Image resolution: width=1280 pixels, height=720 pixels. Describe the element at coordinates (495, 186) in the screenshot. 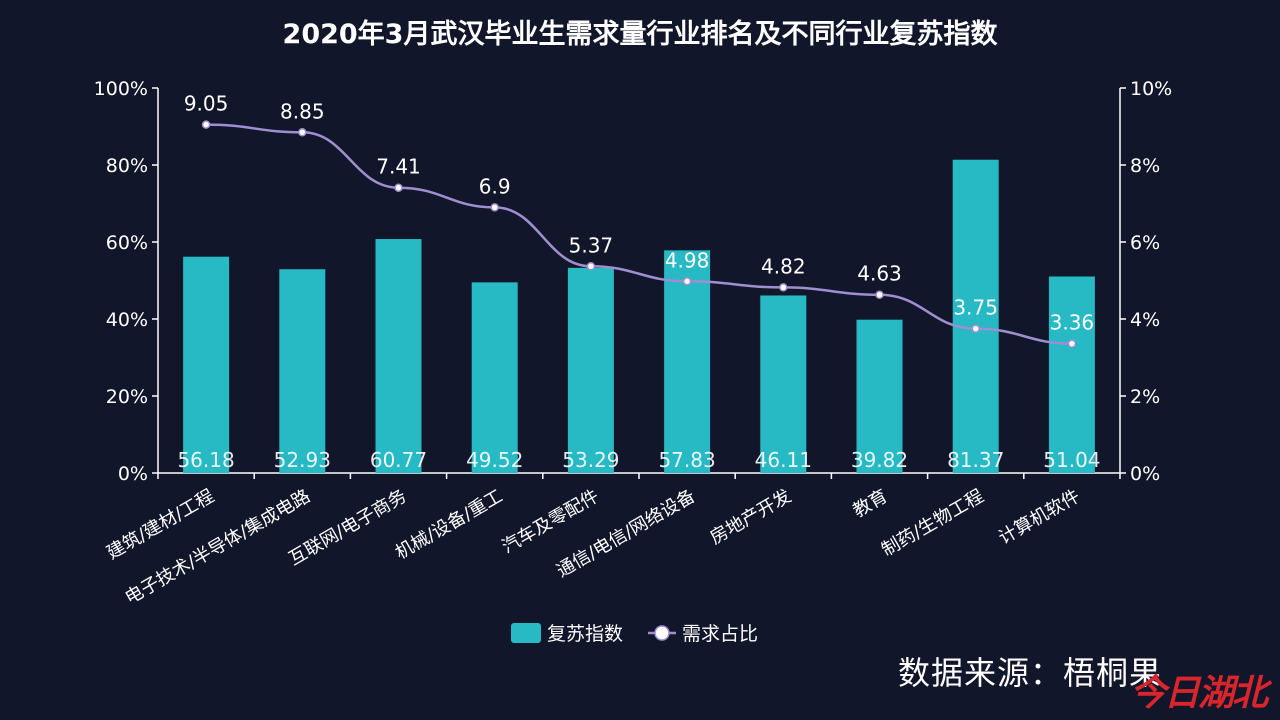

I see `line-value-label: 6.9` at that location.